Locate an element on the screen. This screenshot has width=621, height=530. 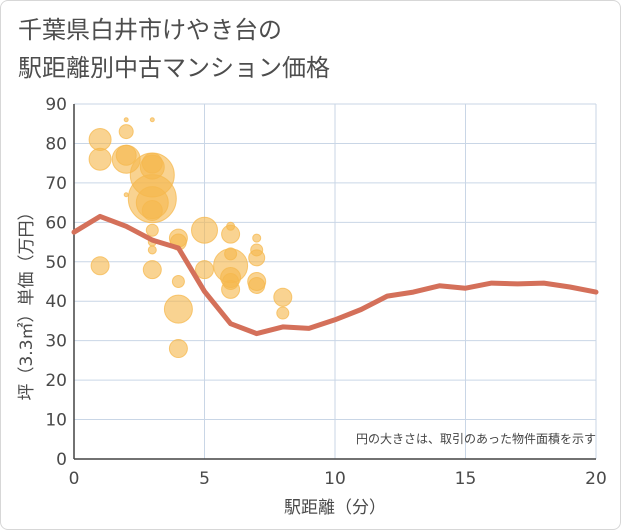
chart-title-line-1: 千葉県白井市けやき台の is located at coordinates (150, 30).